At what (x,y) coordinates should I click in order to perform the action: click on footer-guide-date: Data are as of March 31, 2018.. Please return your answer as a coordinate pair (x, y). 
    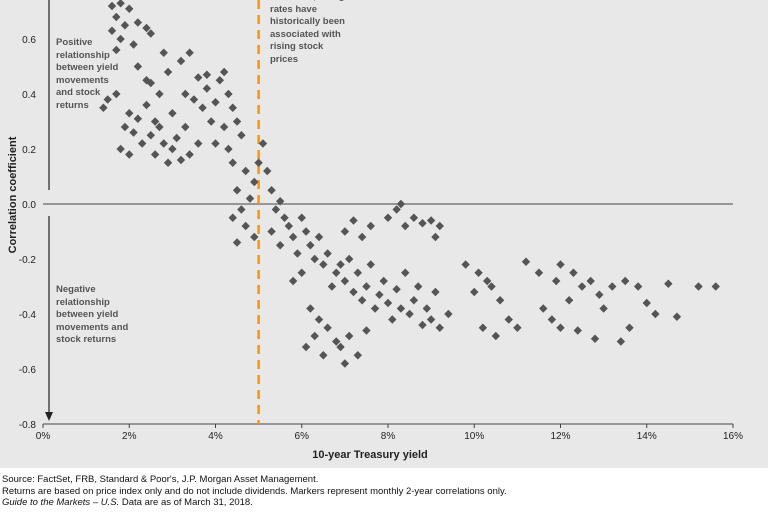
    Looking at the image, I should click on (186, 502).